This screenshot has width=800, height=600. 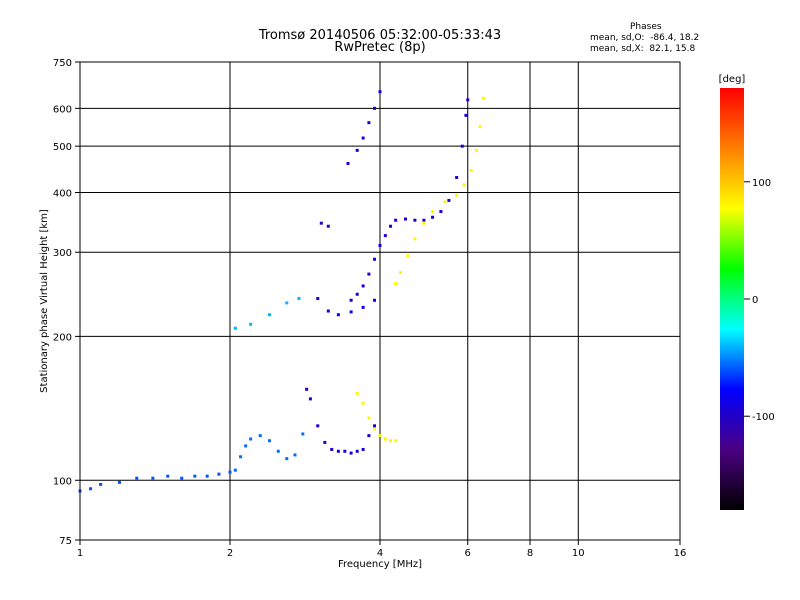 I want to click on chart-title: Tromsø 20140506 05:32:00-05:33:43, so click(x=380, y=35).